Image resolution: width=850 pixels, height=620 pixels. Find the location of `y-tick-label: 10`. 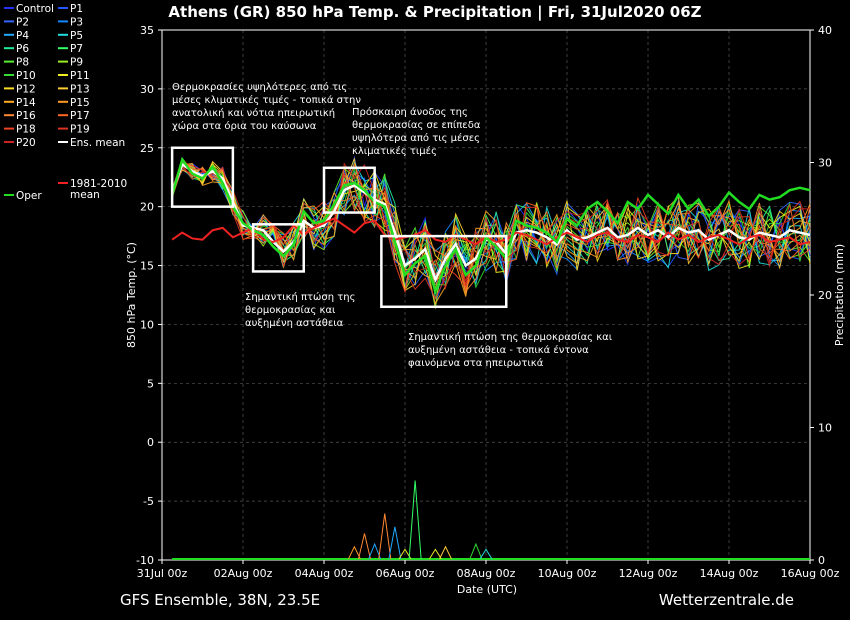

y-tick-label: 10 is located at coordinates (147, 324).